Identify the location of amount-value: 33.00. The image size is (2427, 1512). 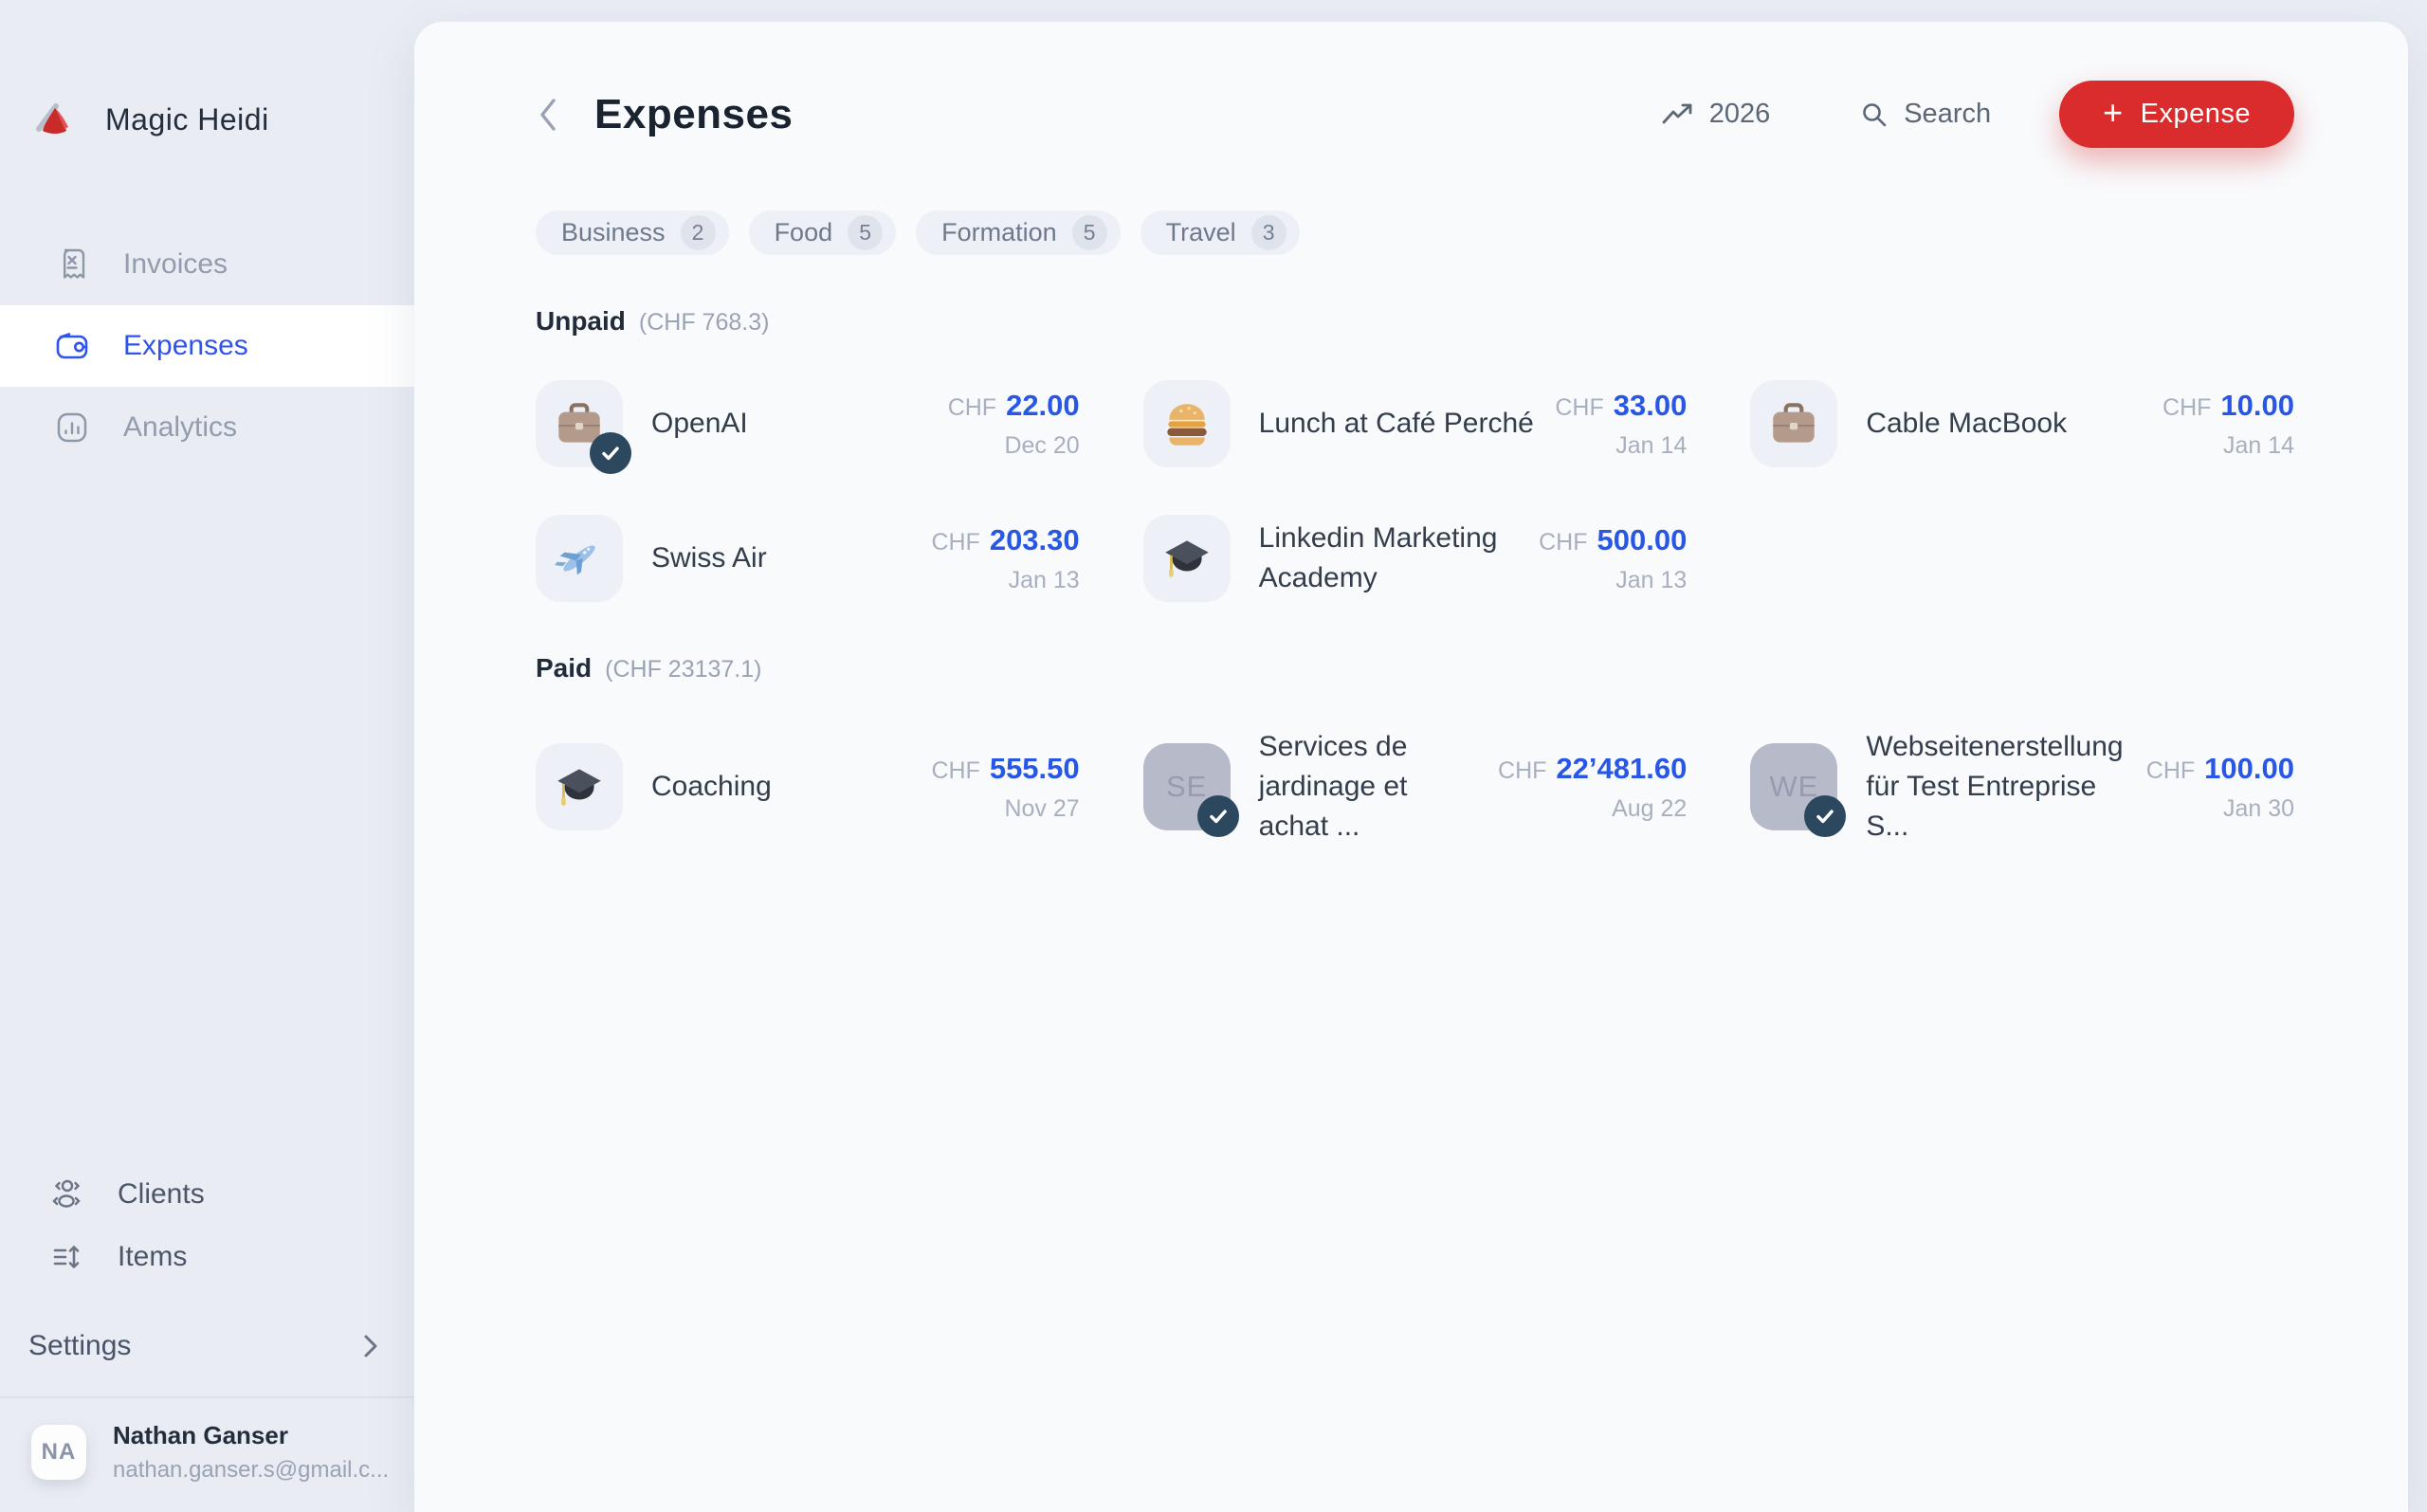
(1650, 405).